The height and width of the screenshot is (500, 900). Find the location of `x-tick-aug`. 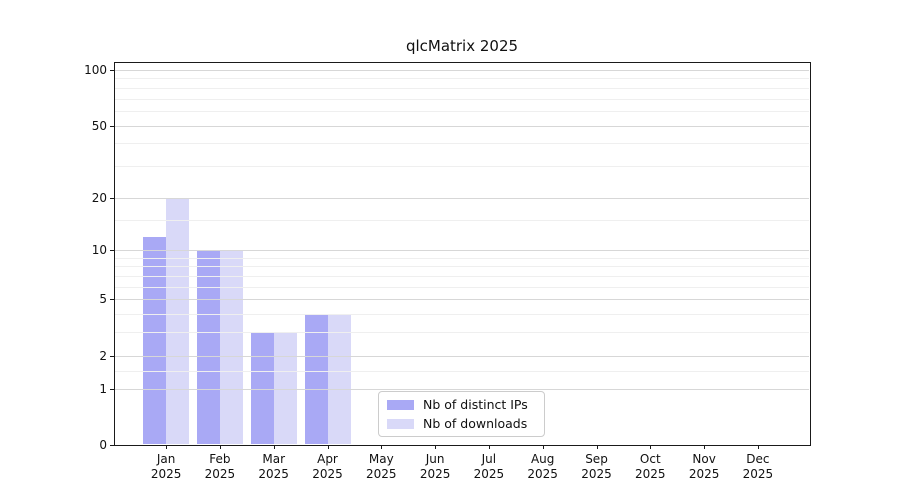

x-tick-aug is located at coordinates (543, 447).